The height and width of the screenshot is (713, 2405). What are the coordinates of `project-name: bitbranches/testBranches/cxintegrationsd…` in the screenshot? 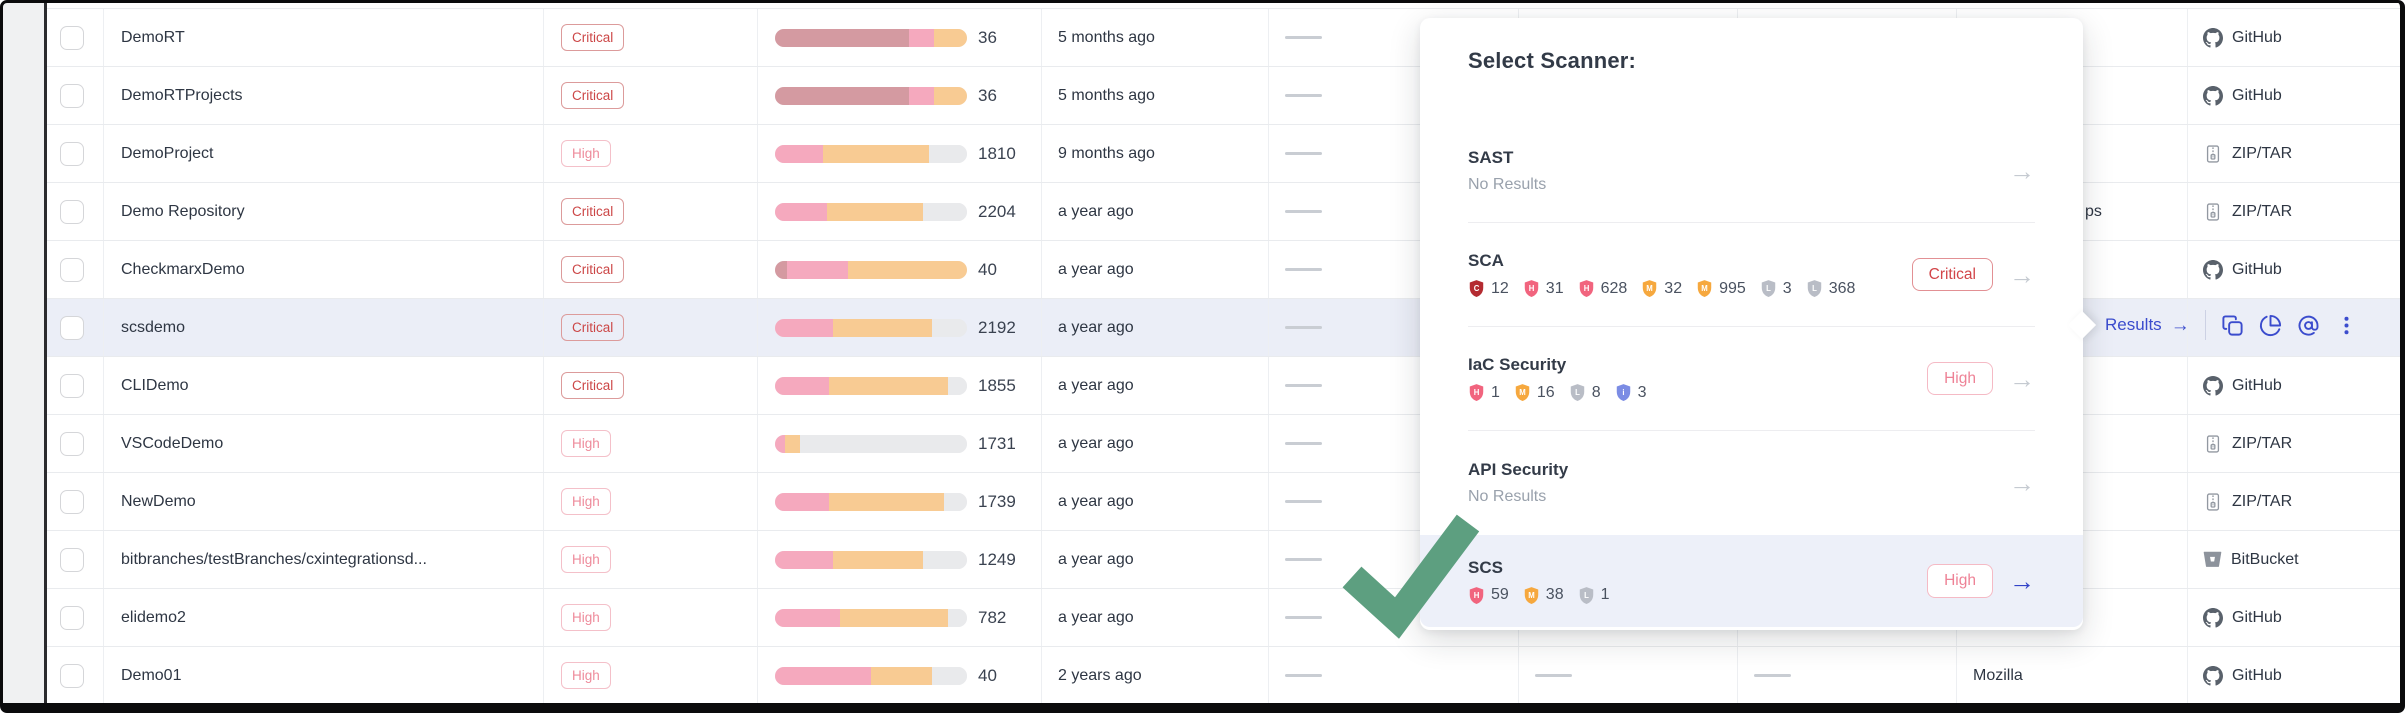 It's located at (274, 559).